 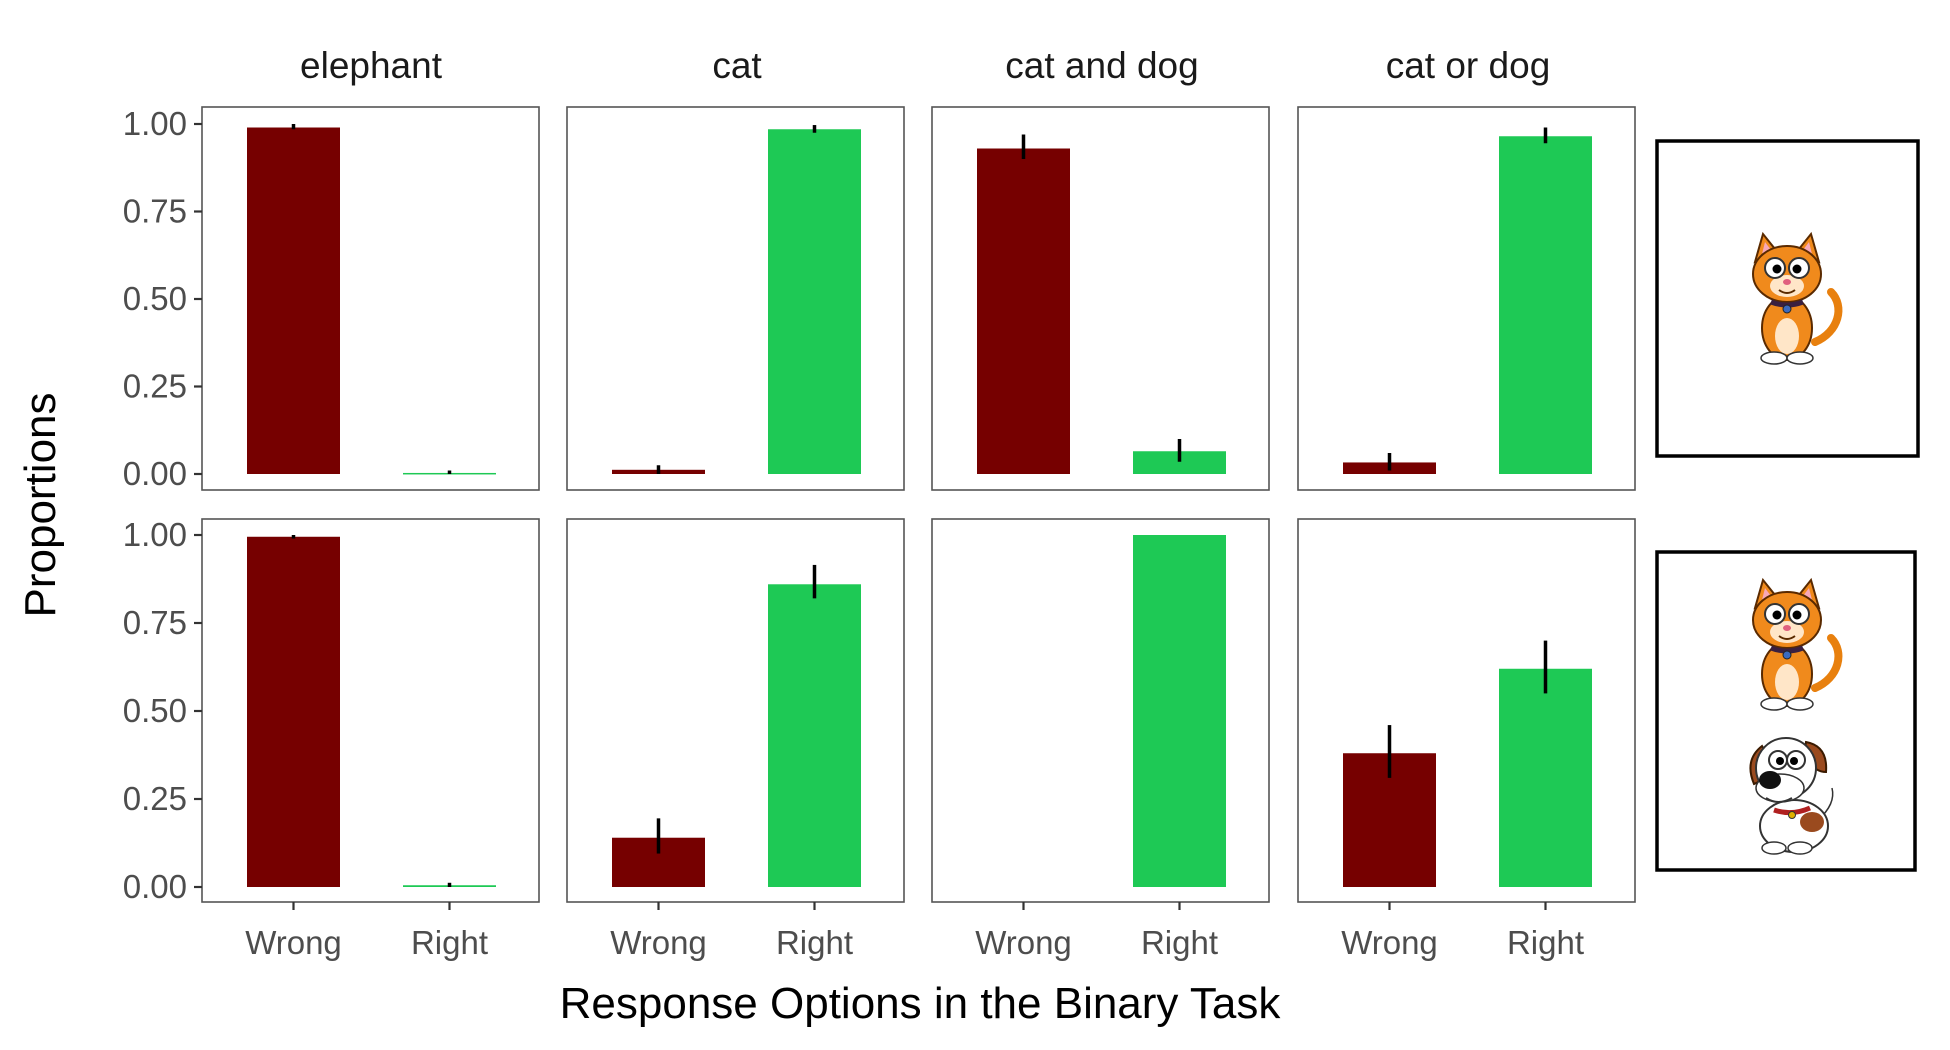 I want to click on bar-wrong-elephant-row2, so click(x=293, y=711).